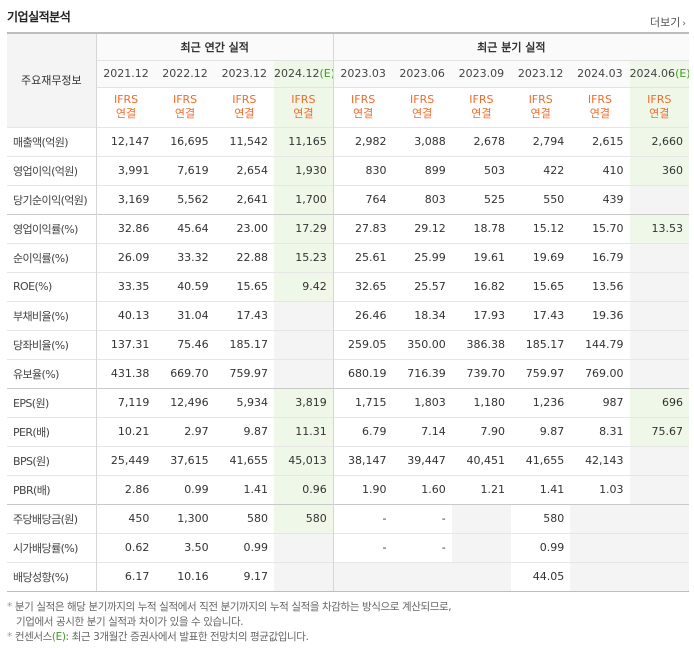 The image size is (694, 648). Describe the element at coordinates (185, 141) in the screenshot. I see `table-cell: 16,695` at that location.